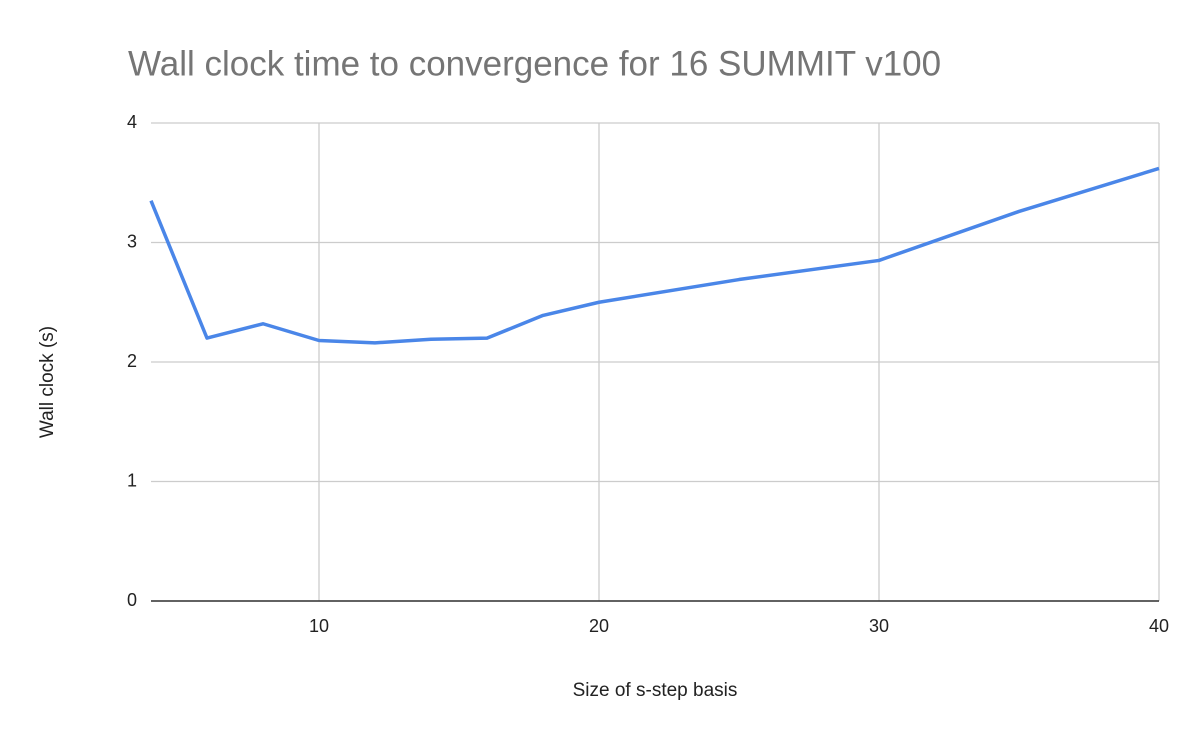  Describe the element at coordinates (132, 122) in the screenshot. I see `y-tick-label: 4` at that location.